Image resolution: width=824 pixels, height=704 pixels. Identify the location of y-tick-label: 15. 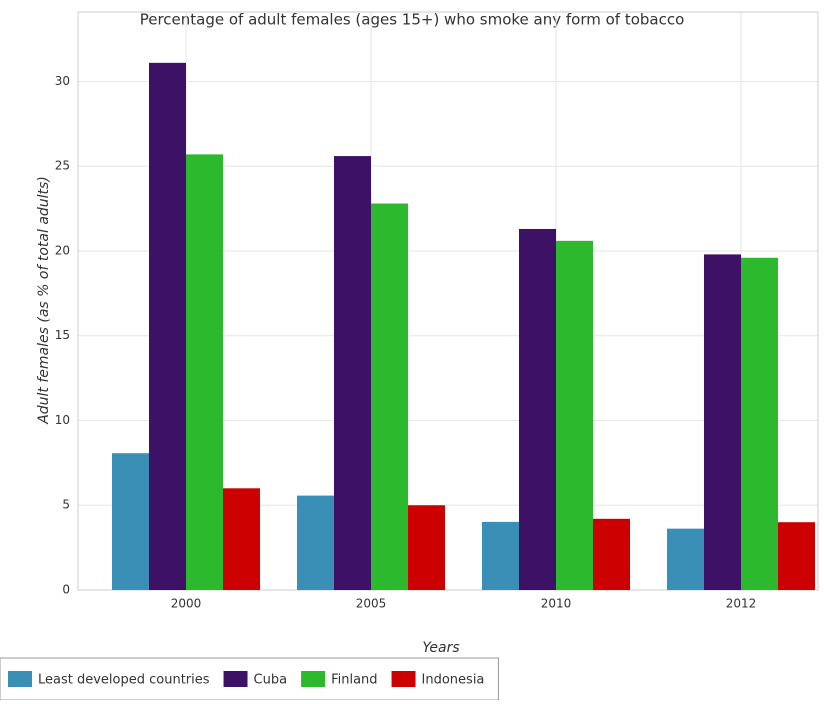
(62, 335).